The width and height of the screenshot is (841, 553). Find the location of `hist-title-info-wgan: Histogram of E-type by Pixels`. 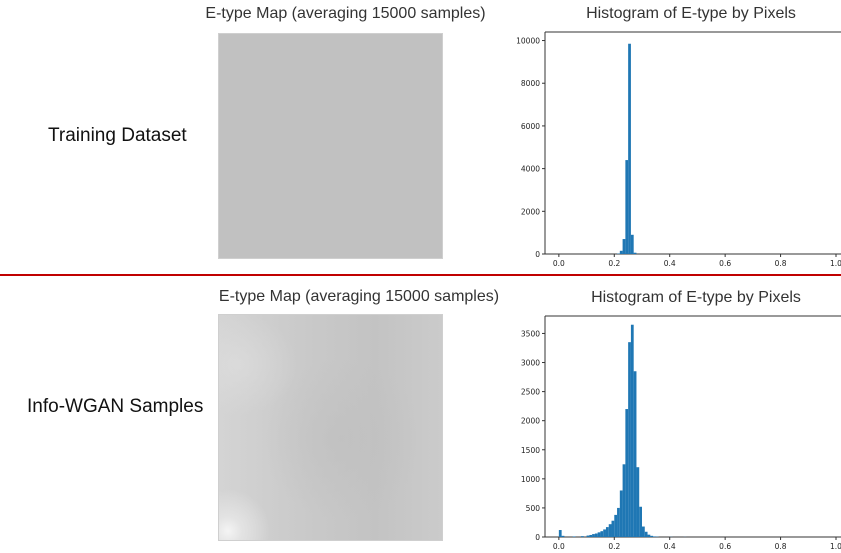

hist-title-info-wgan: Histogram of E-type by Pixels is located at coordinates (696, 297).